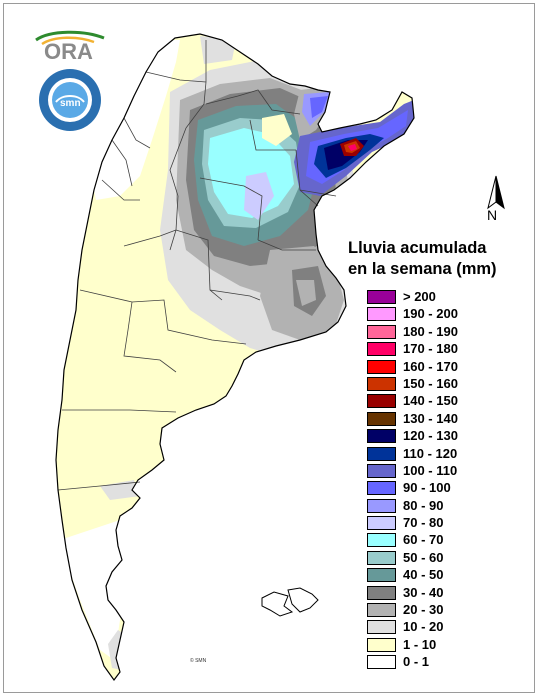 This screenshot has width=538, height=696. What do you see at coordinates (492, 215) in the screenshot?
I see `north-label: N` at bounding box center [492, 215].